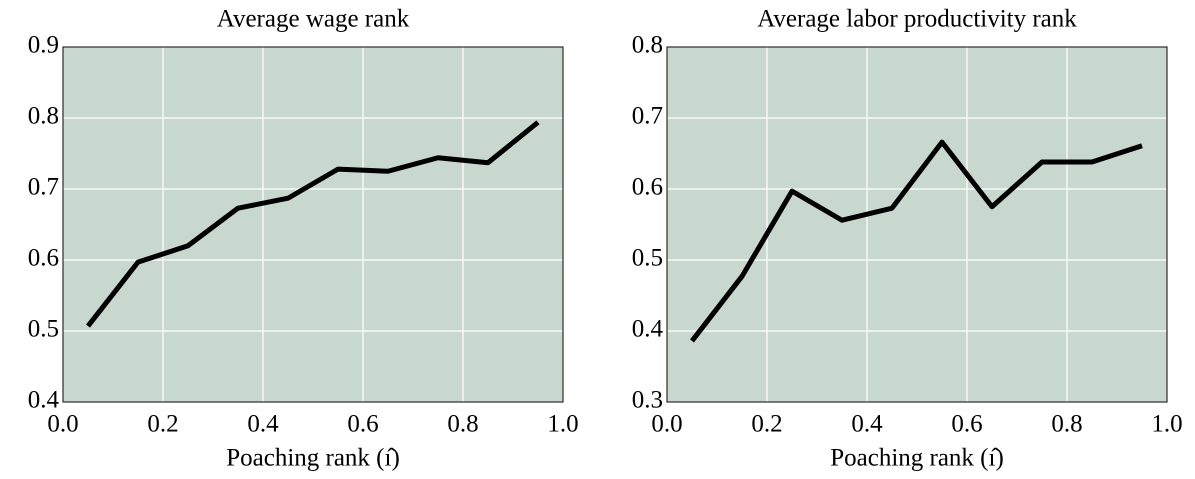  Describe the element at coordinates (313, 19) in the screenshot. I see `chart-title: Average wage rank` at that location.